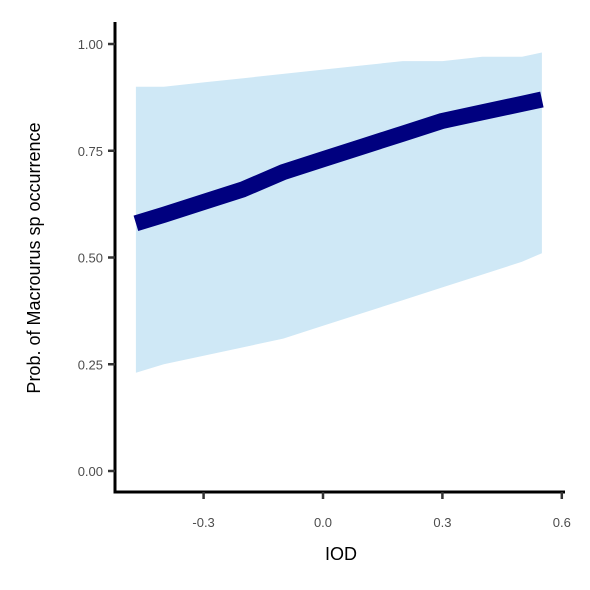 The width and height of the screenshot is (590, 590). Describe the element at coordinates (323, 522) in the screenshot. I see `x-tick-label: 0.0` at that location.